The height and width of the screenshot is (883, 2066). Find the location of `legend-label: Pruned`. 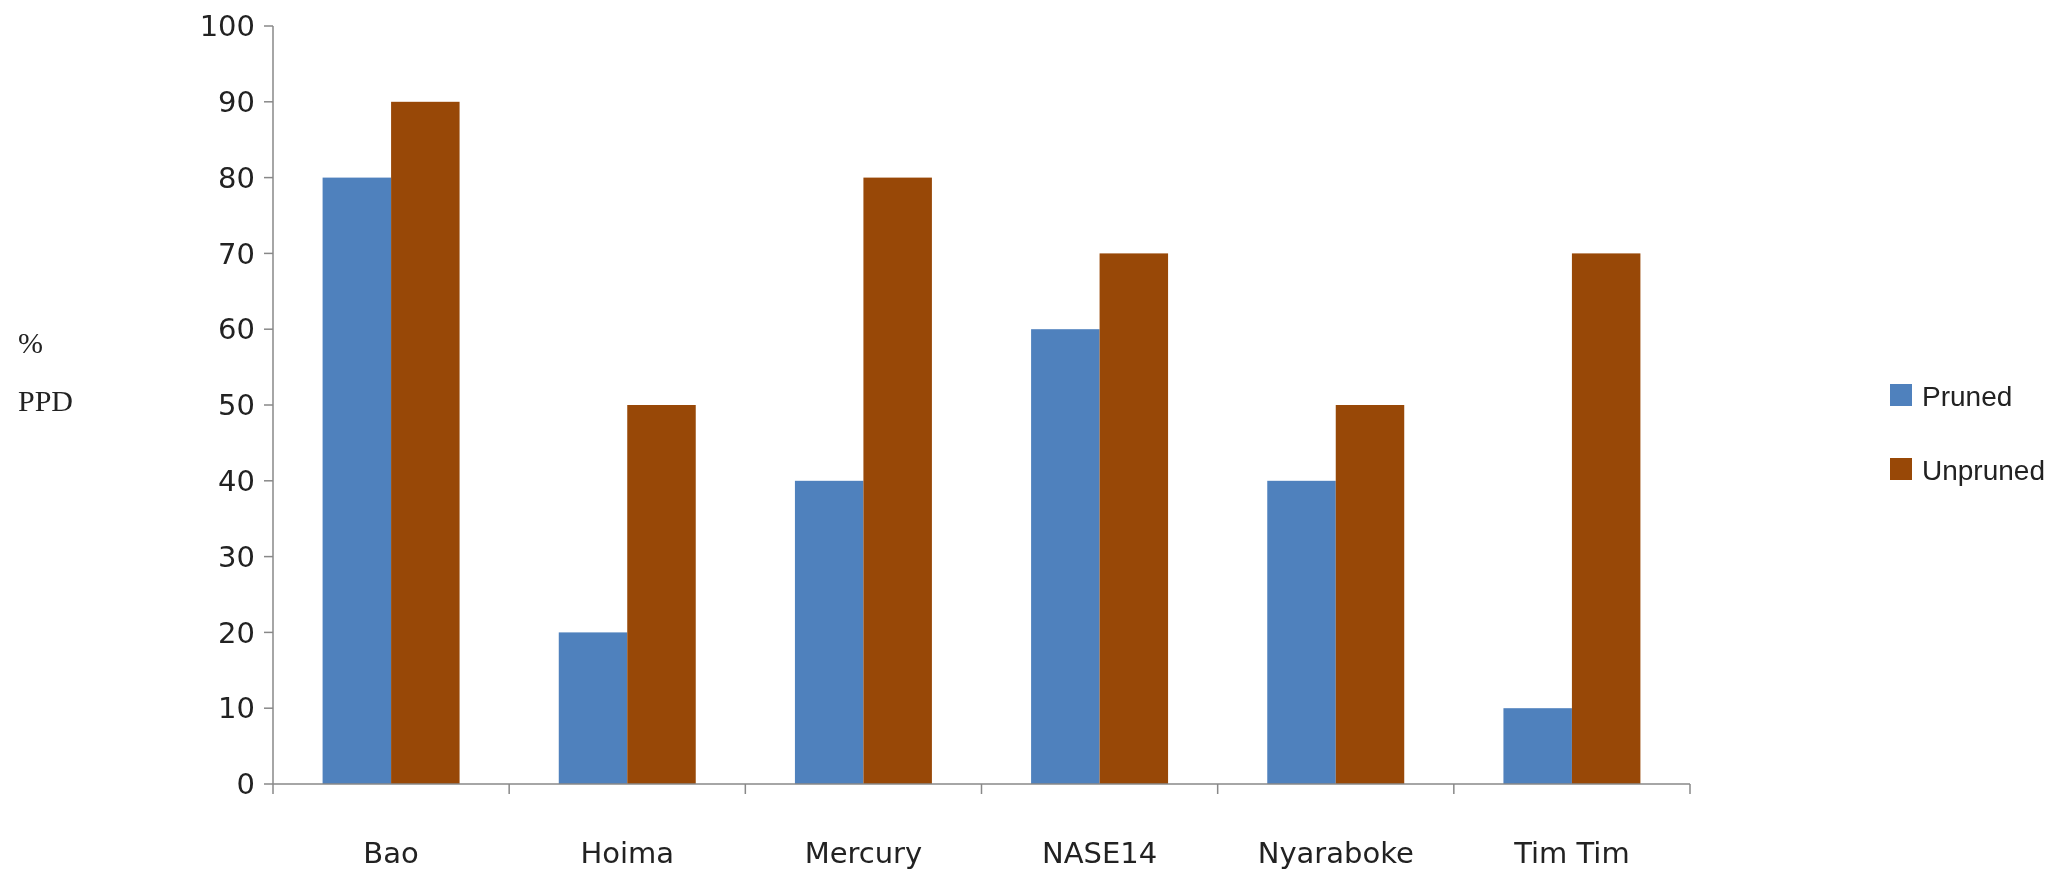

legend-label: Pruned is located at coordinates (1967, 396).